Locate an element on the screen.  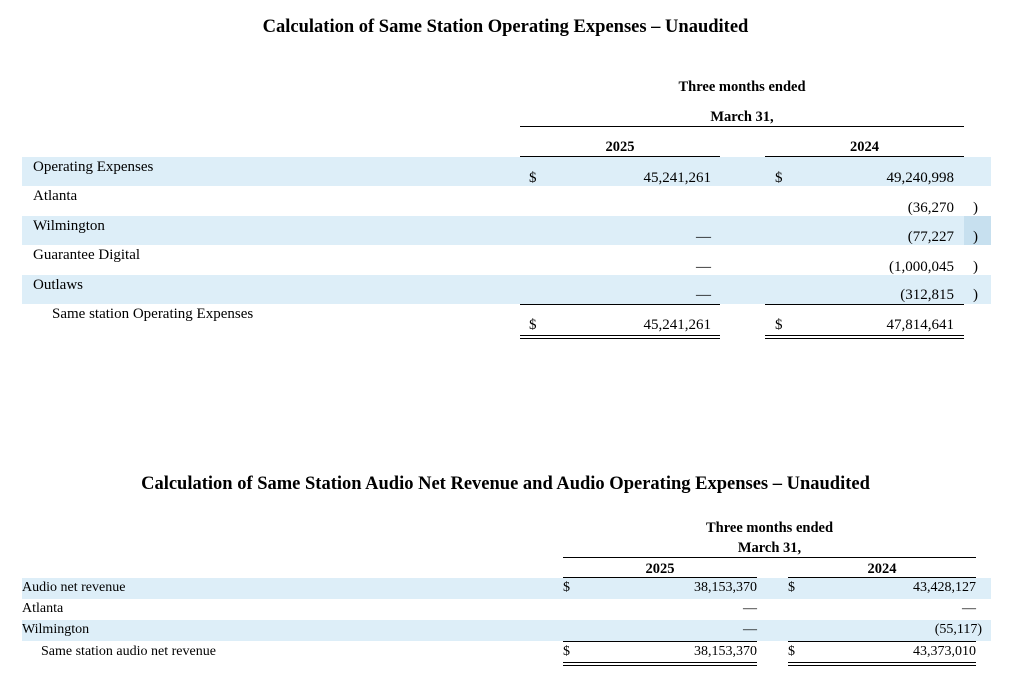
table1-total-double-rule-2025 is located at coordinates (620, 337).